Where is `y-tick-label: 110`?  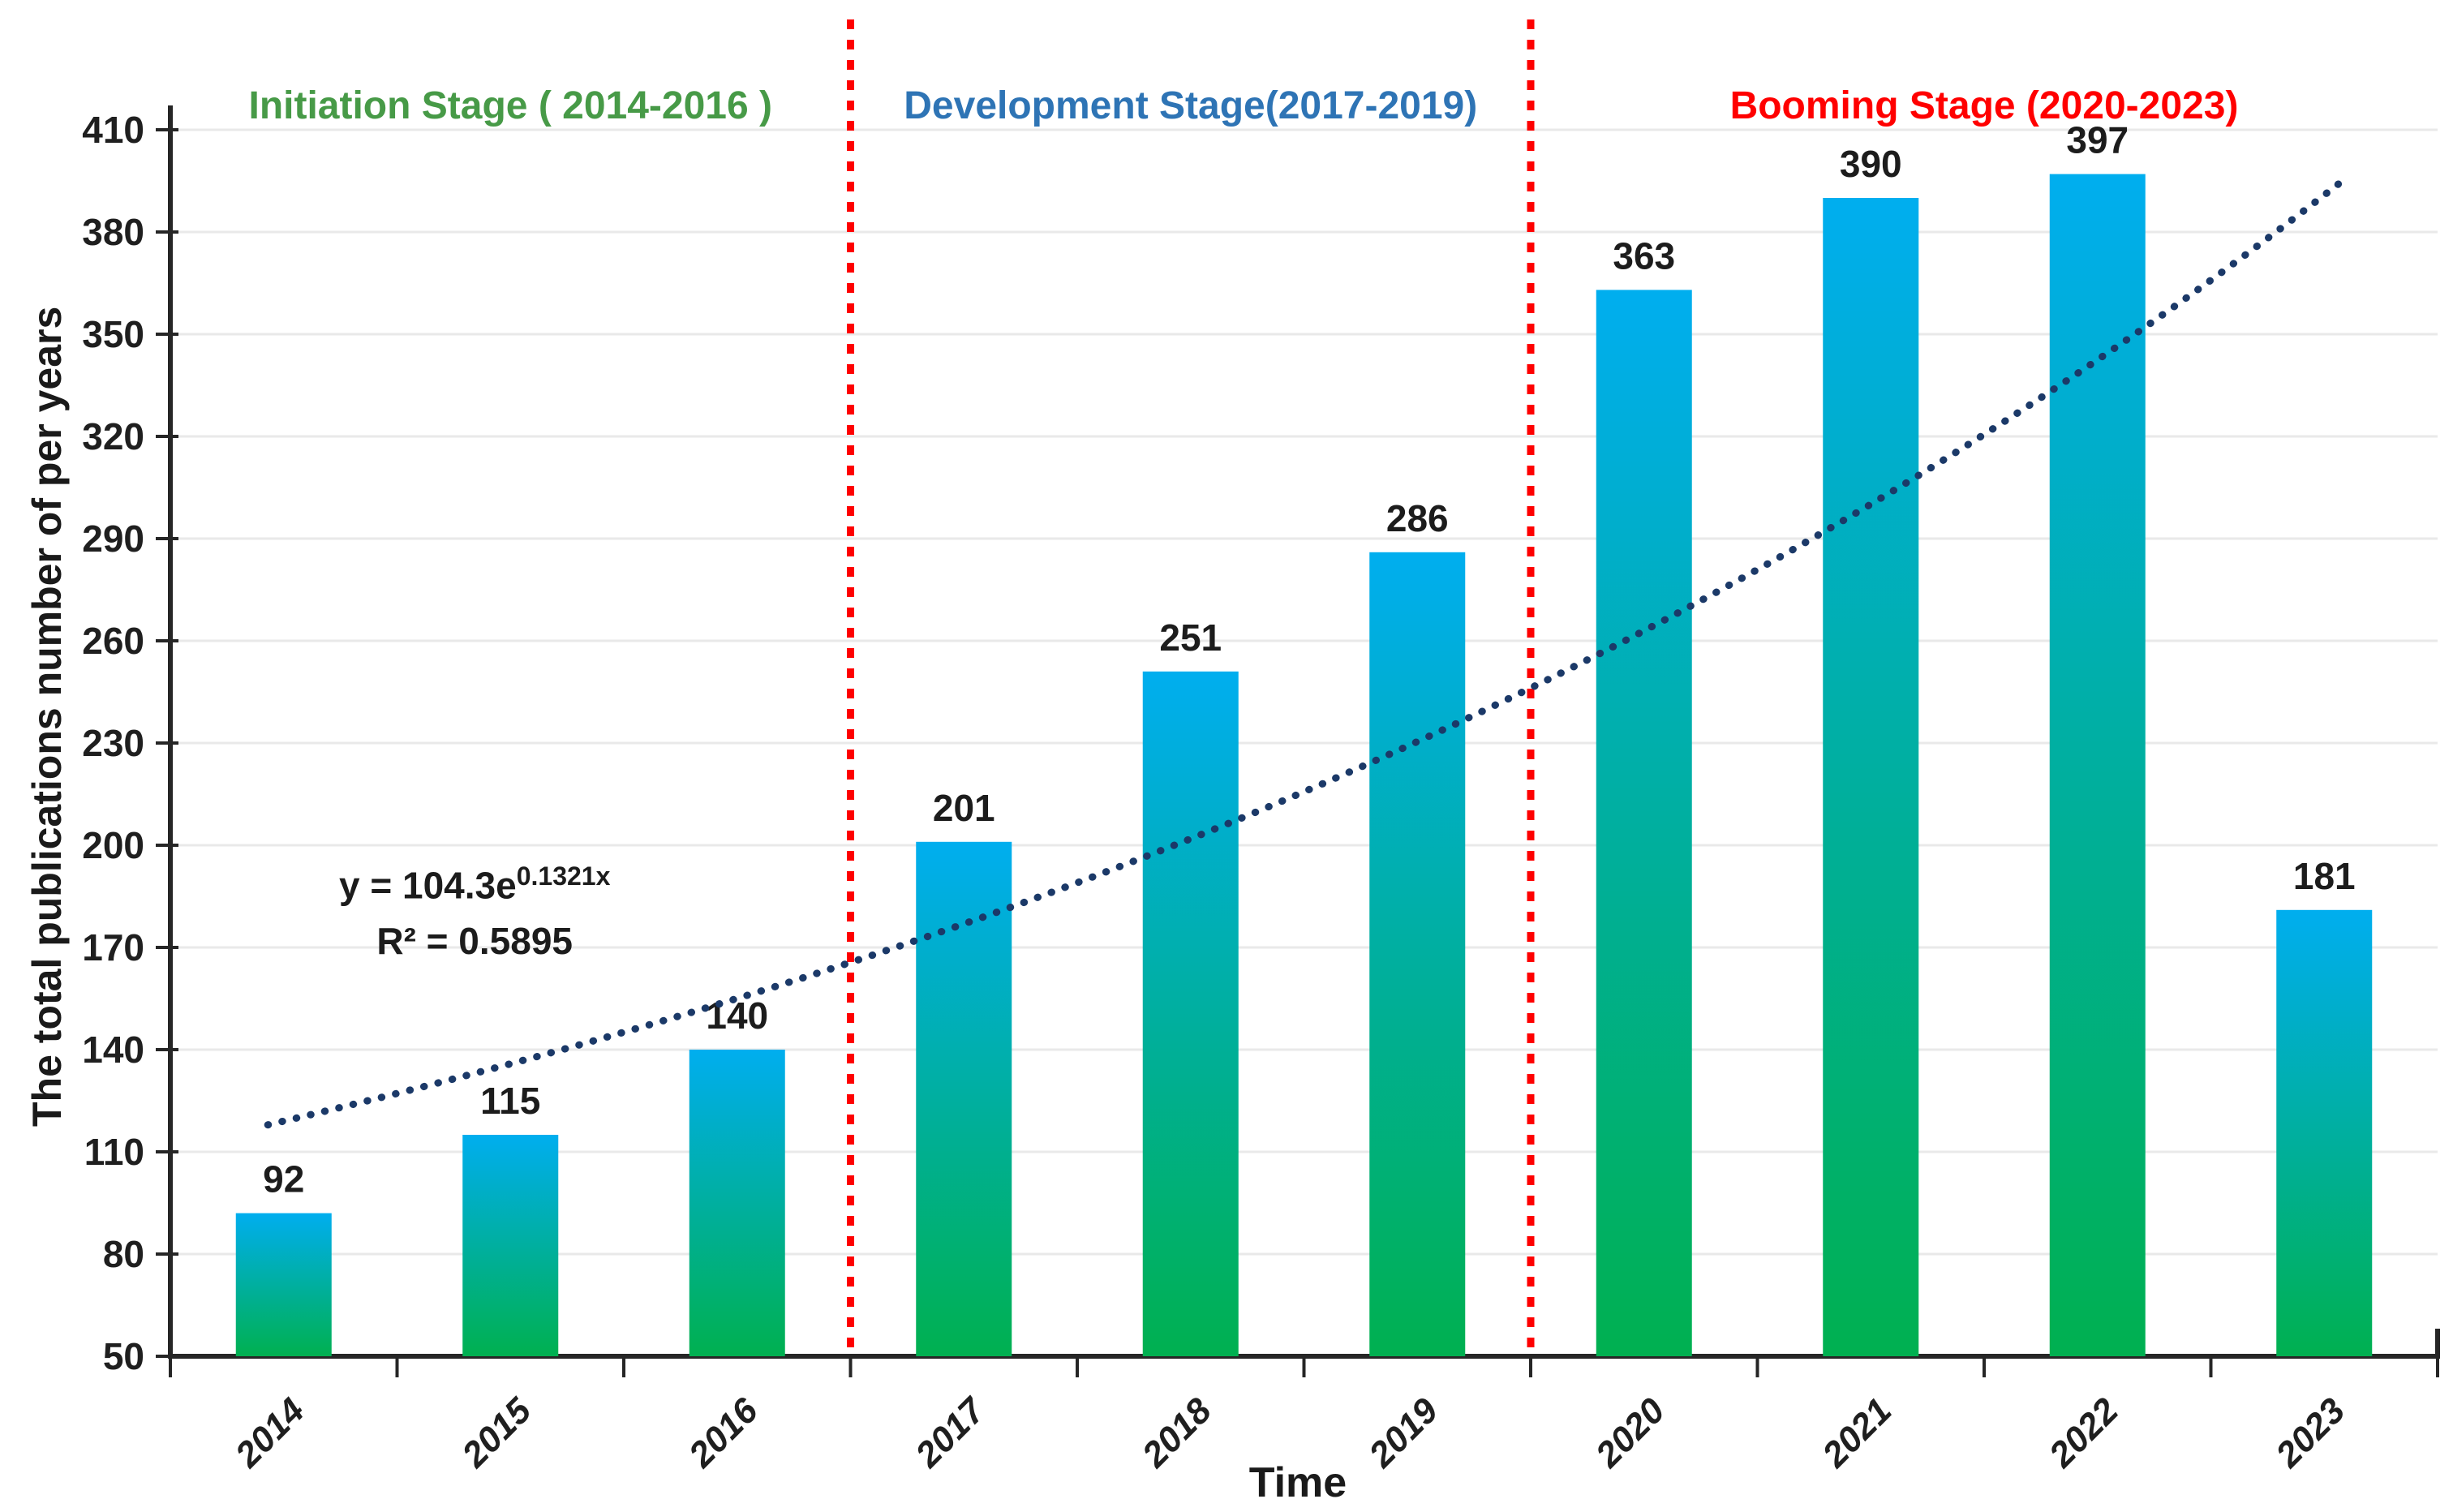 y-tick-label: 110 is located at coordinates (114, 1152).